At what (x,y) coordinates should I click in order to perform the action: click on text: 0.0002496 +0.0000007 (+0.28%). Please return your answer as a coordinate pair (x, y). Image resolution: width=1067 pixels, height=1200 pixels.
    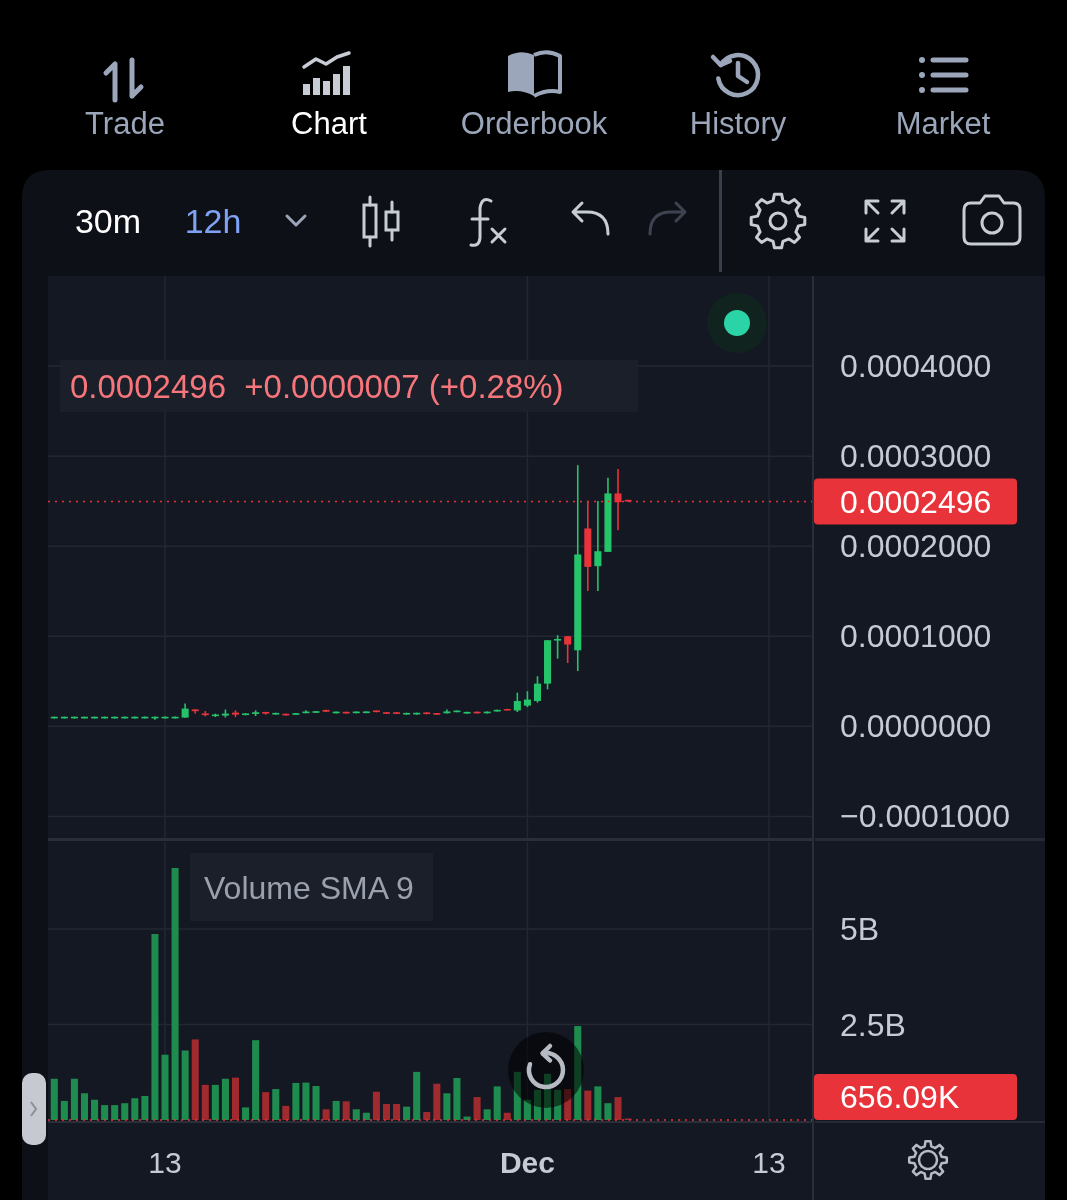
    Looking at the image, I should click on (317, 386).